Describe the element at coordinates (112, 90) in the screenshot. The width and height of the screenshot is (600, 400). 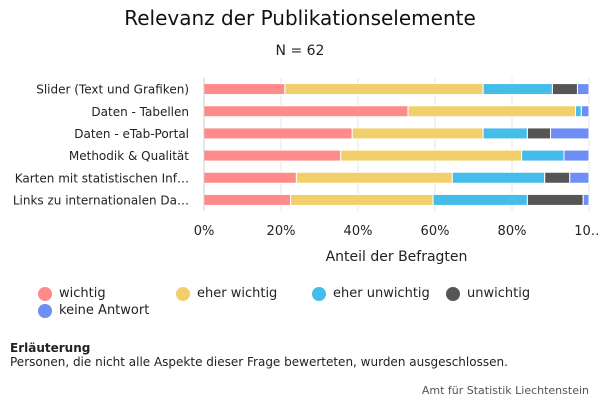
I see `category-label: Slider (Text und Grafiken)` at that location.